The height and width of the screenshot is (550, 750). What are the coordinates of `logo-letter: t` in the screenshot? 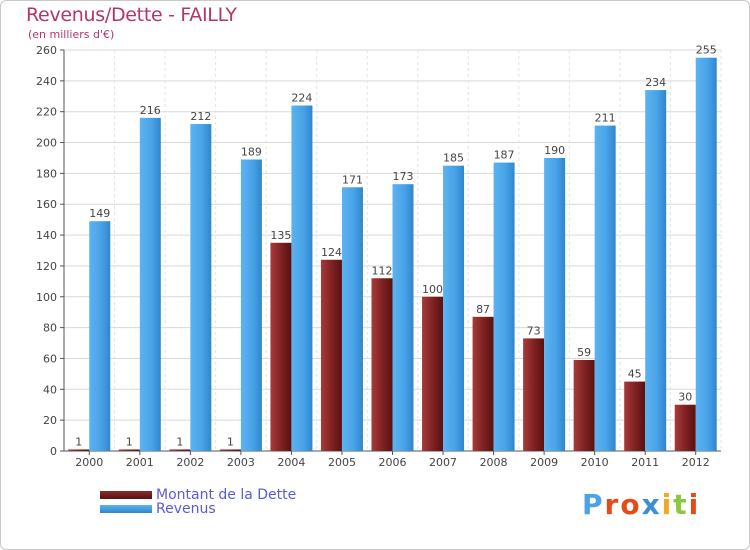 It's located at (681, 504).